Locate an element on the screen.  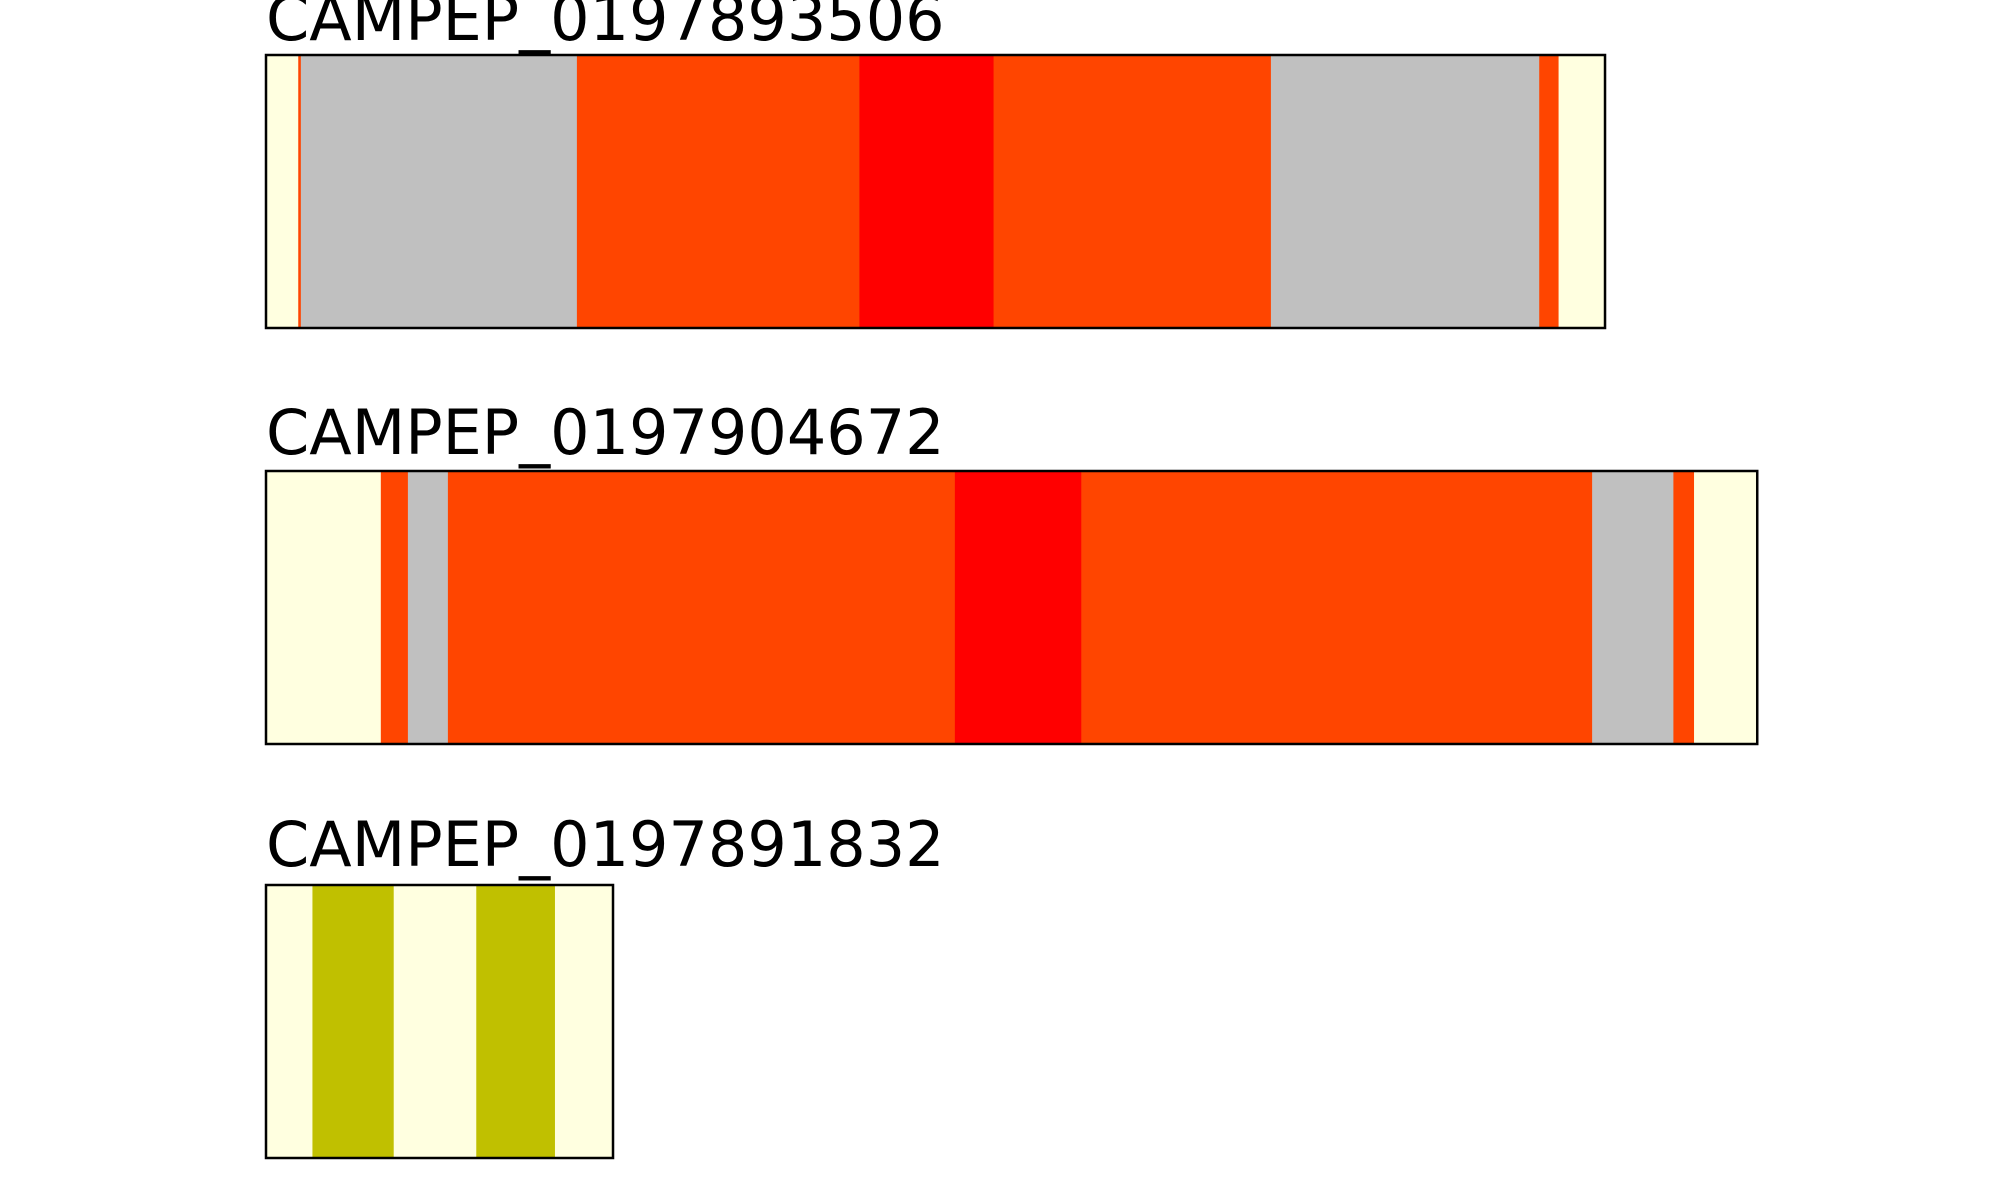
track-segments is located at coordinates (439, 1021).